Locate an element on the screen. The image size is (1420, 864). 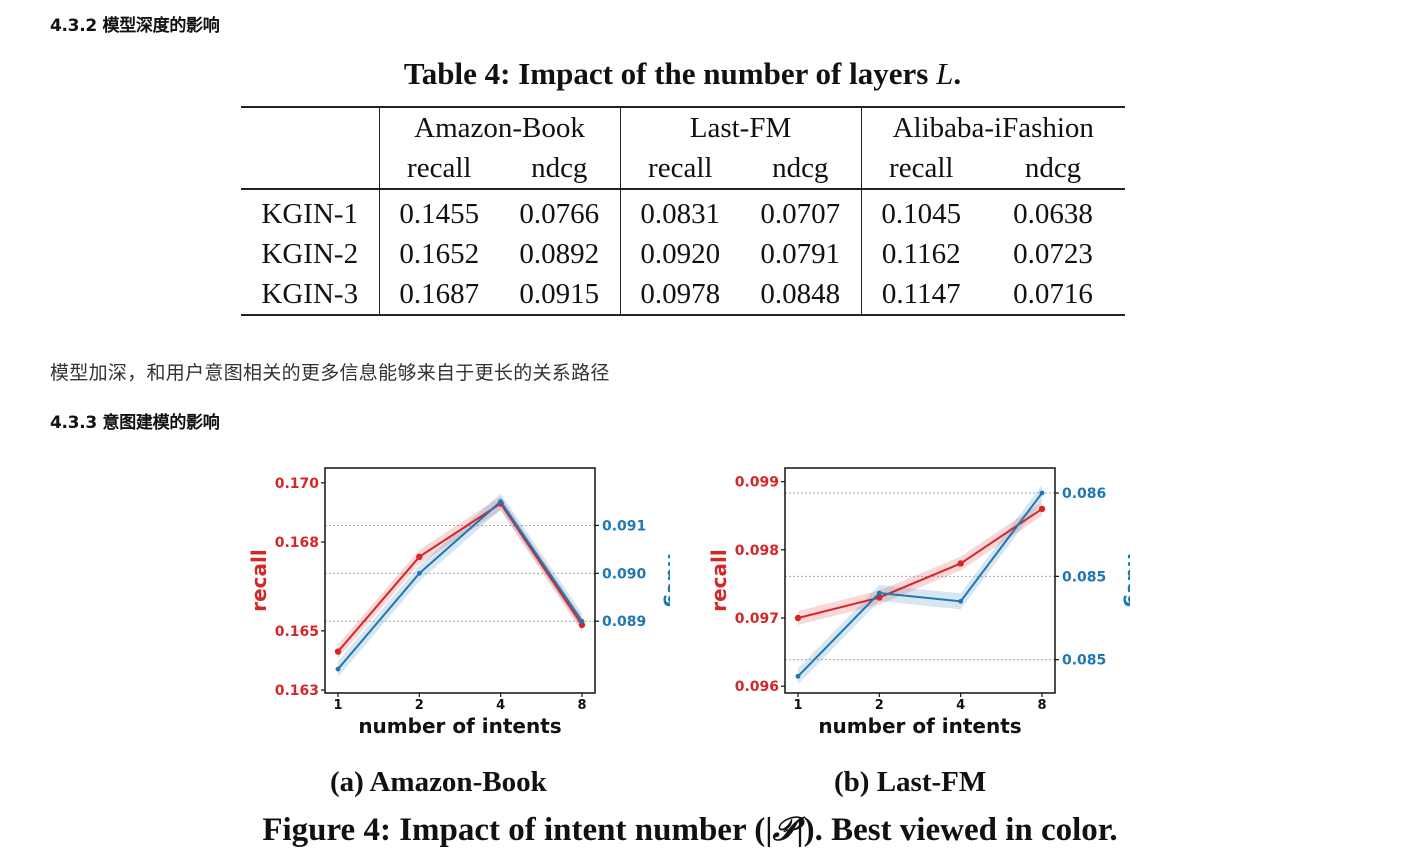
figure-caption-pre: Figure 4: Impact of intent number (| is located at coordinates (517, 830).